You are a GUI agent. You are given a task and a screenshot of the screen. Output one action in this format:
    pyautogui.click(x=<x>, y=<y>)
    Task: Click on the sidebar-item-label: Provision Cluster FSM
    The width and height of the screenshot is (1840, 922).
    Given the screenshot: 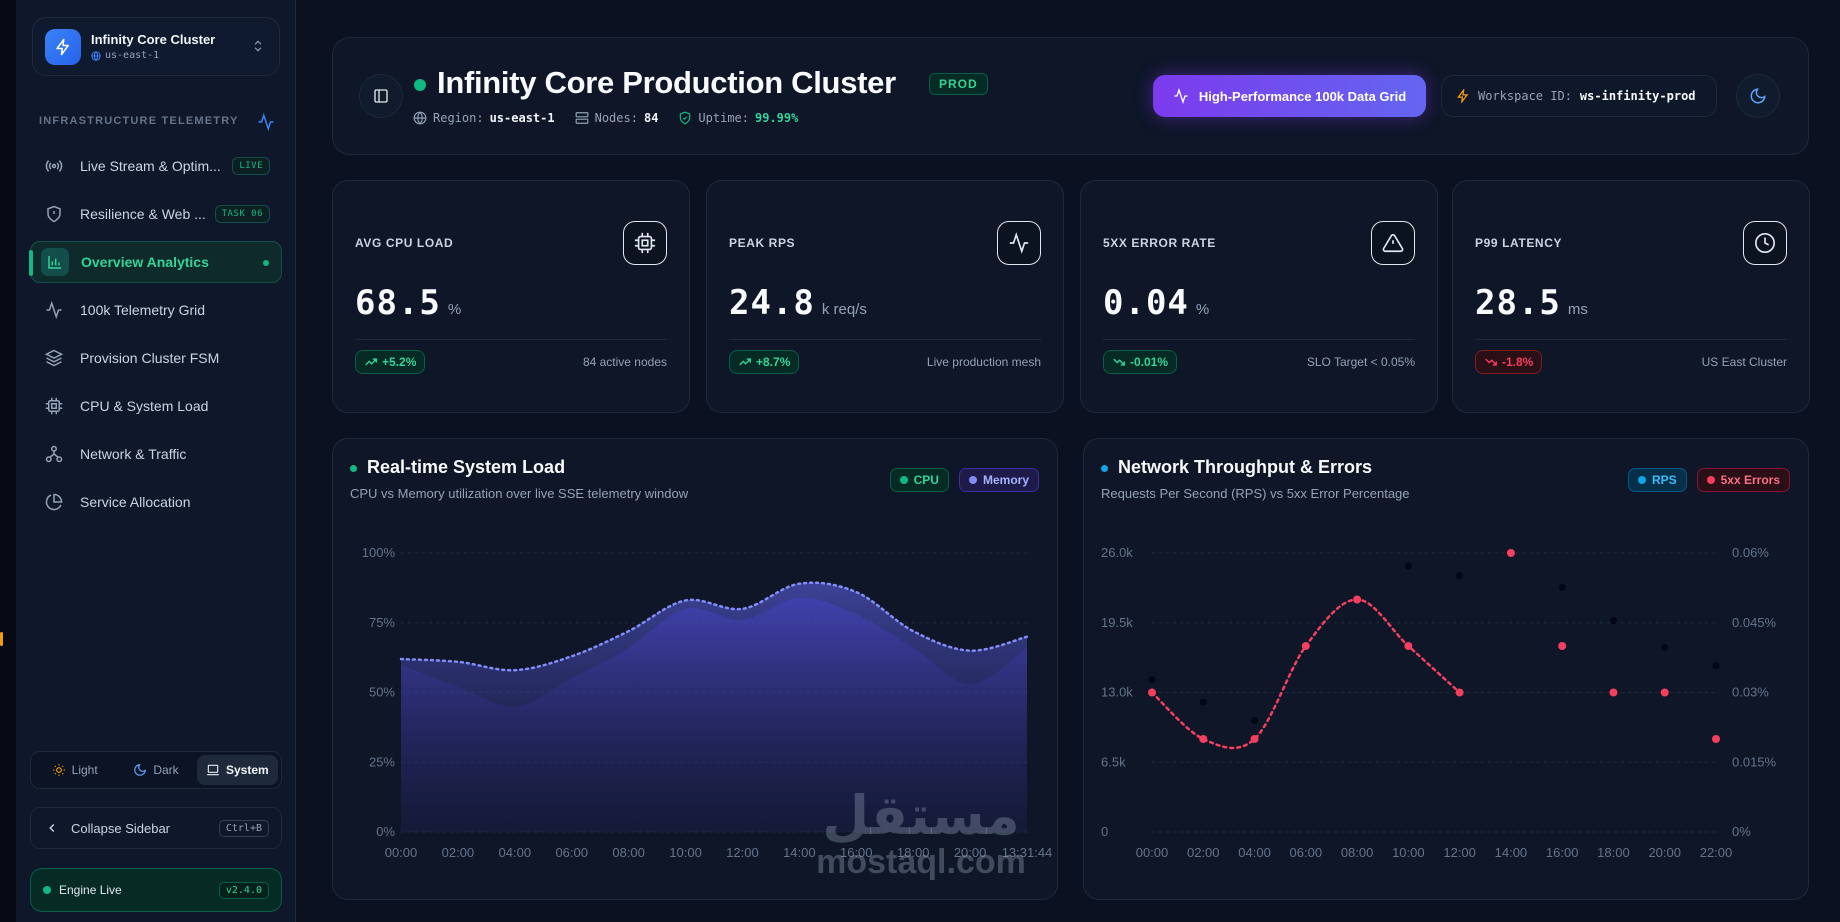 What is the action you would take?
    pyautogui.click(x=150, y=358)
    